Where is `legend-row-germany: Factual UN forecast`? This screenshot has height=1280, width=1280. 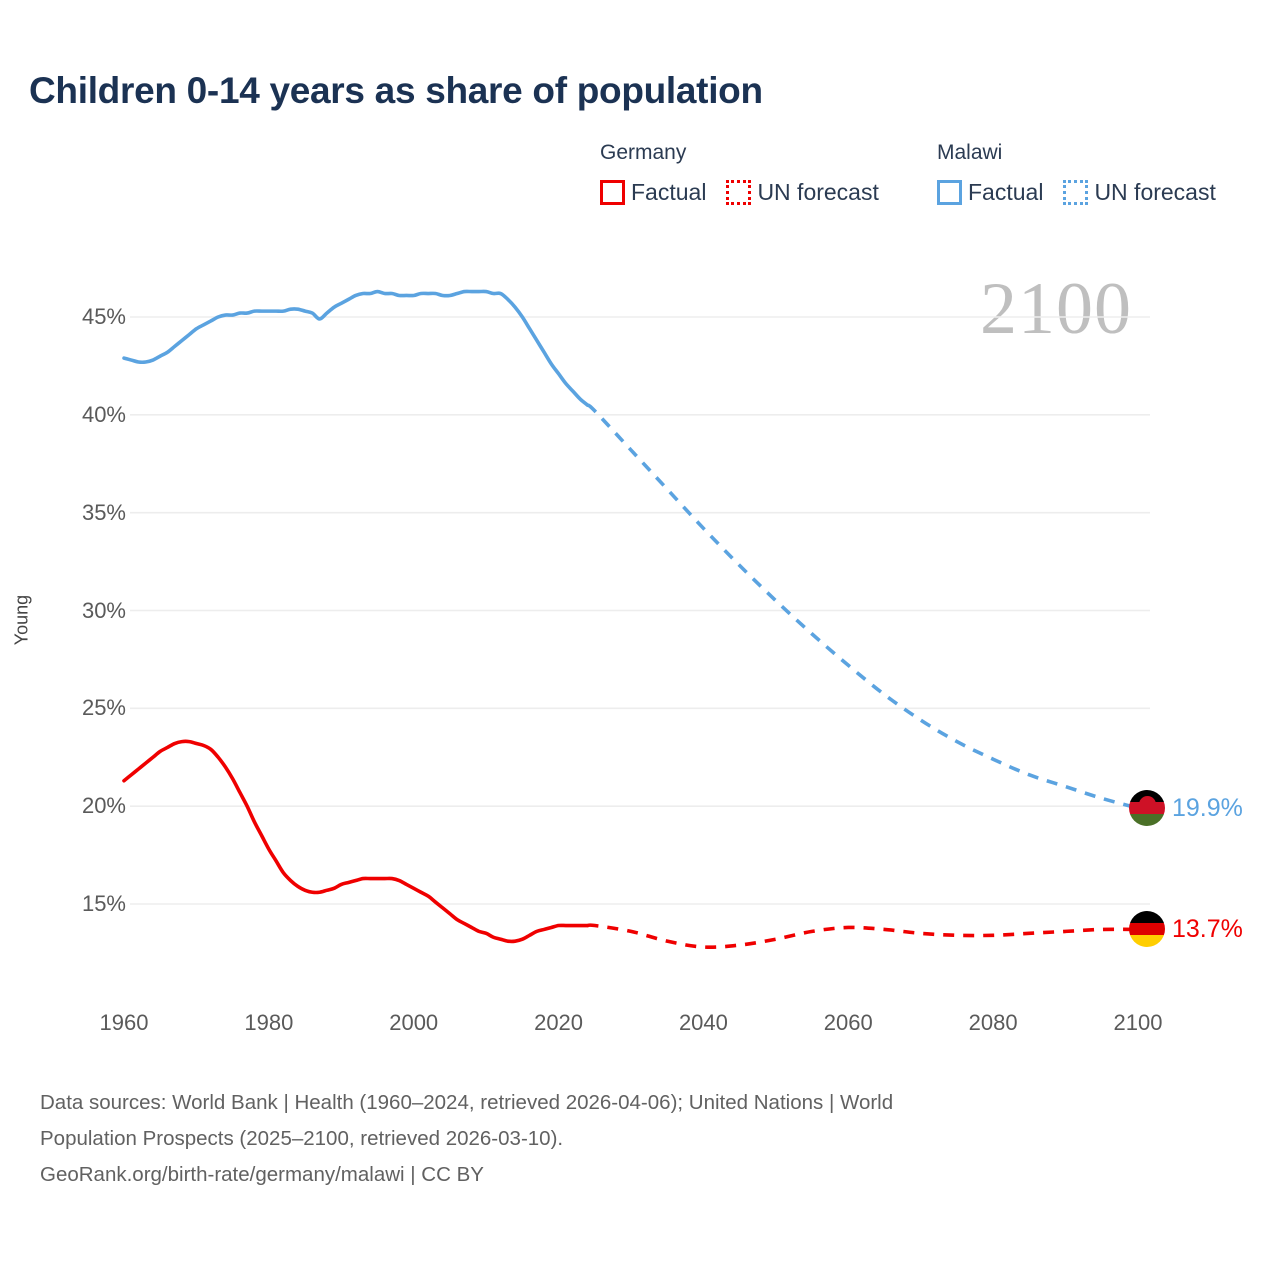
legend-row-germany: Factual UN forecast is located at coordinates (739, 192).